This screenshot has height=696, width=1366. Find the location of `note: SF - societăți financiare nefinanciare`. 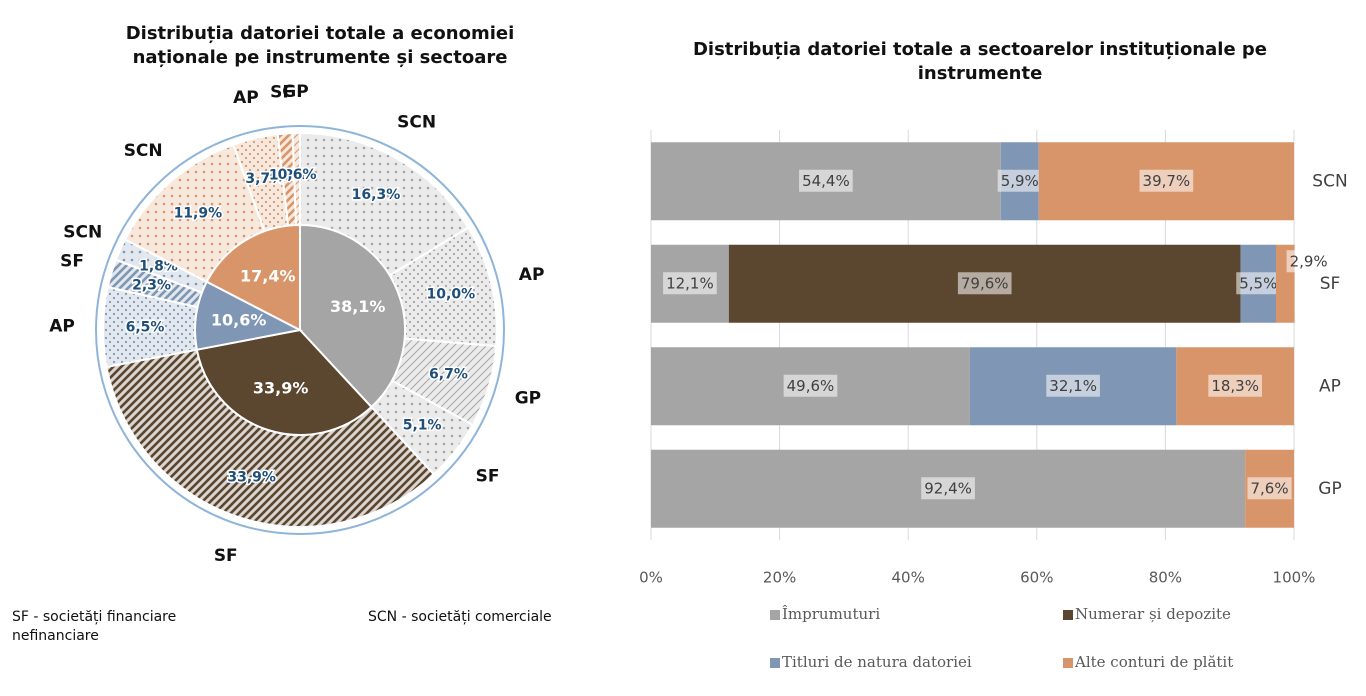

note: SF - societăți financiare nefinanciare is located at coordinates (94, 626).